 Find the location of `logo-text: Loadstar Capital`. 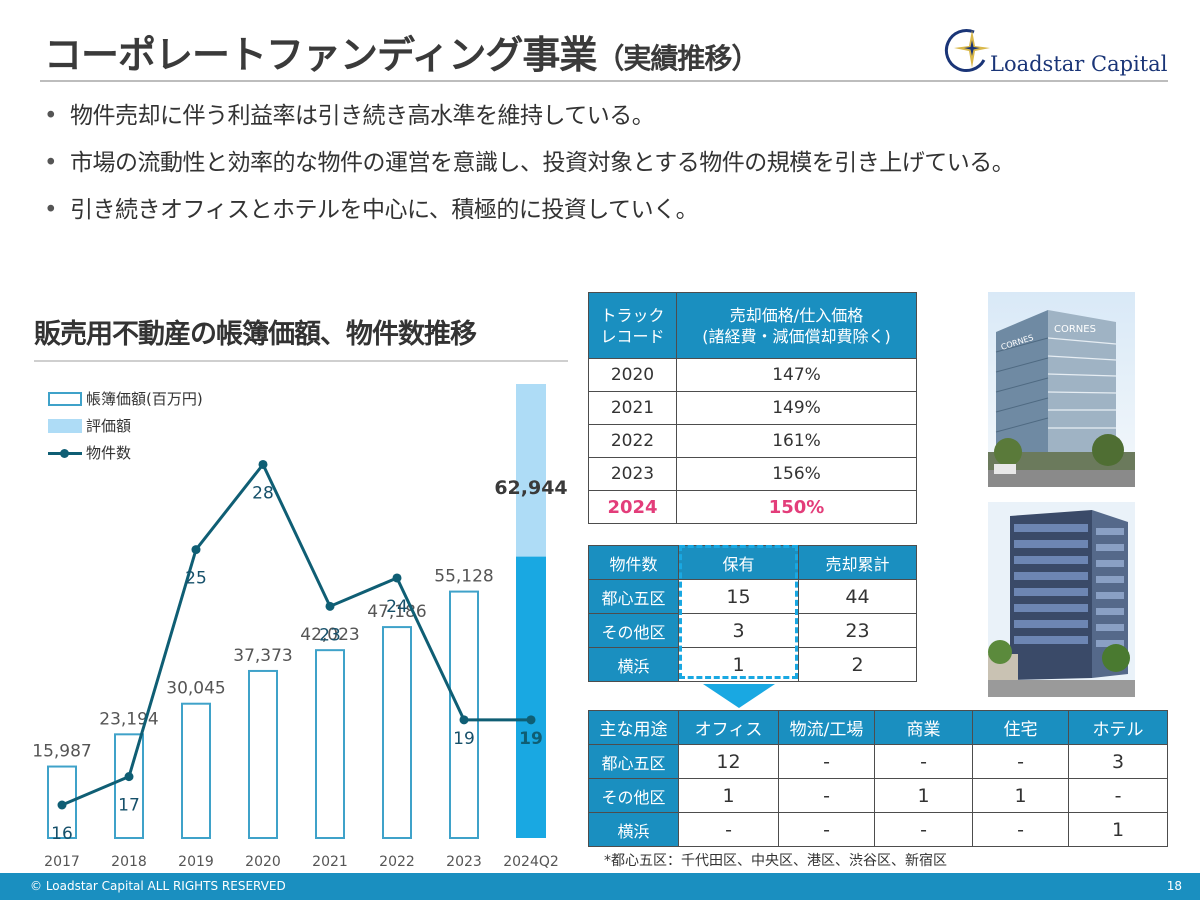

logo-text: Loadstar Capital is located at coordinates (1079, 64).